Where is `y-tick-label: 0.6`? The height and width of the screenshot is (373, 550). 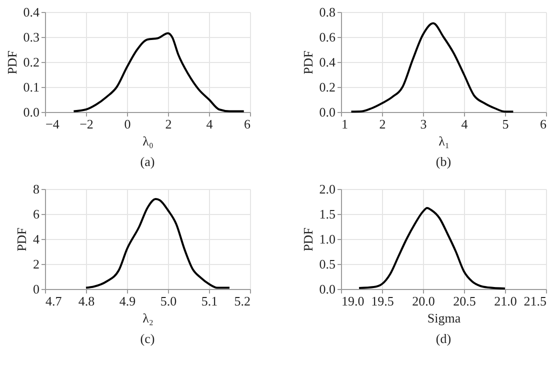
y-tick-label: 0.6 is located at coordinates (327, 37).